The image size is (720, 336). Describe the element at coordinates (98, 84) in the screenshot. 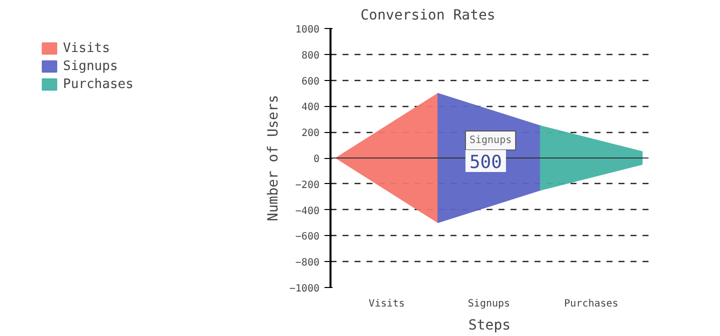

I see `legend-label: Purchases` at that location.